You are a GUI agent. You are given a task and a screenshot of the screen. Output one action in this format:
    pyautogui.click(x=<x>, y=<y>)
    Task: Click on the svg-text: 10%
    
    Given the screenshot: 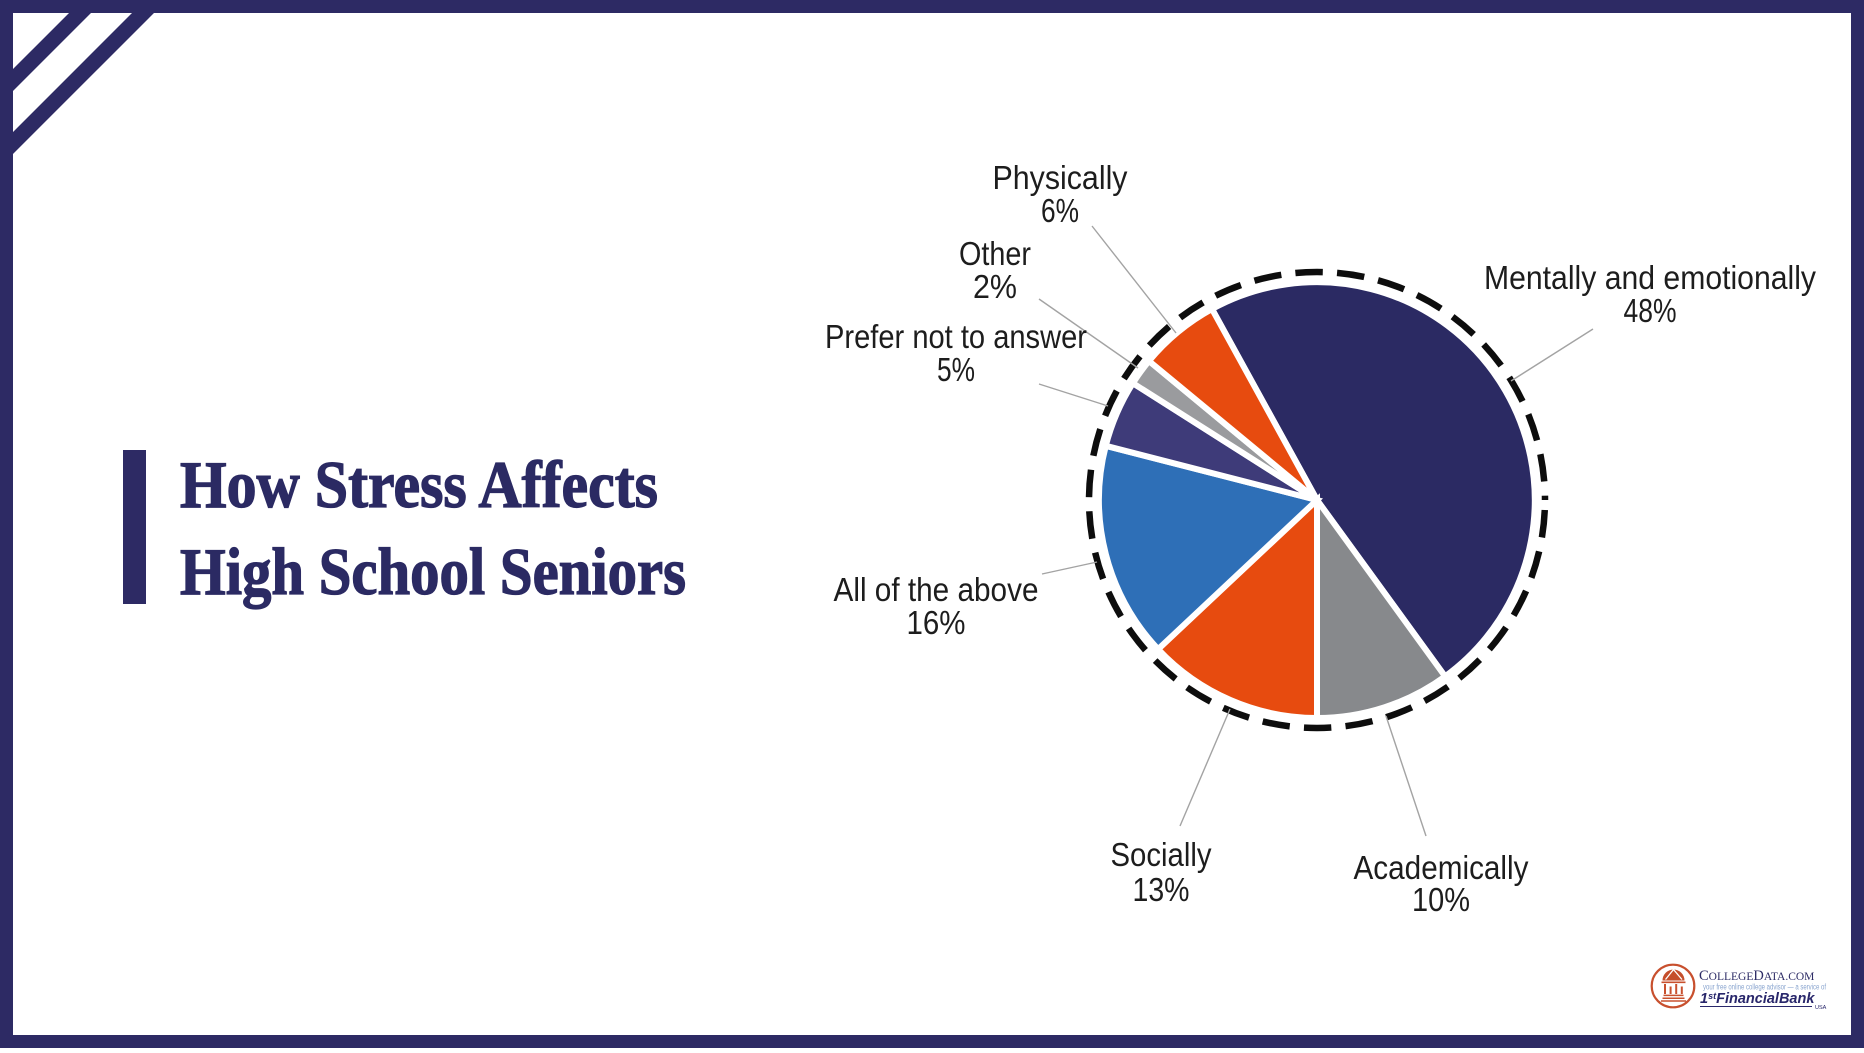 What is the action you would take?
    pyautogui.click(x=1441, y=899)
    